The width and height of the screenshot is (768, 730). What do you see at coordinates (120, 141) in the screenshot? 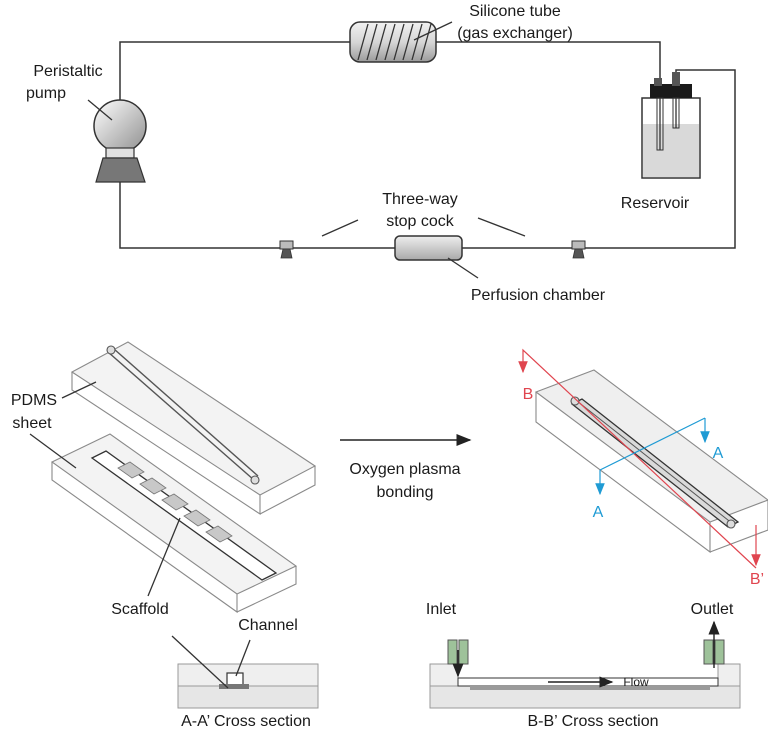
I see `peristaltic-pump` at bounding box center [120, 141].